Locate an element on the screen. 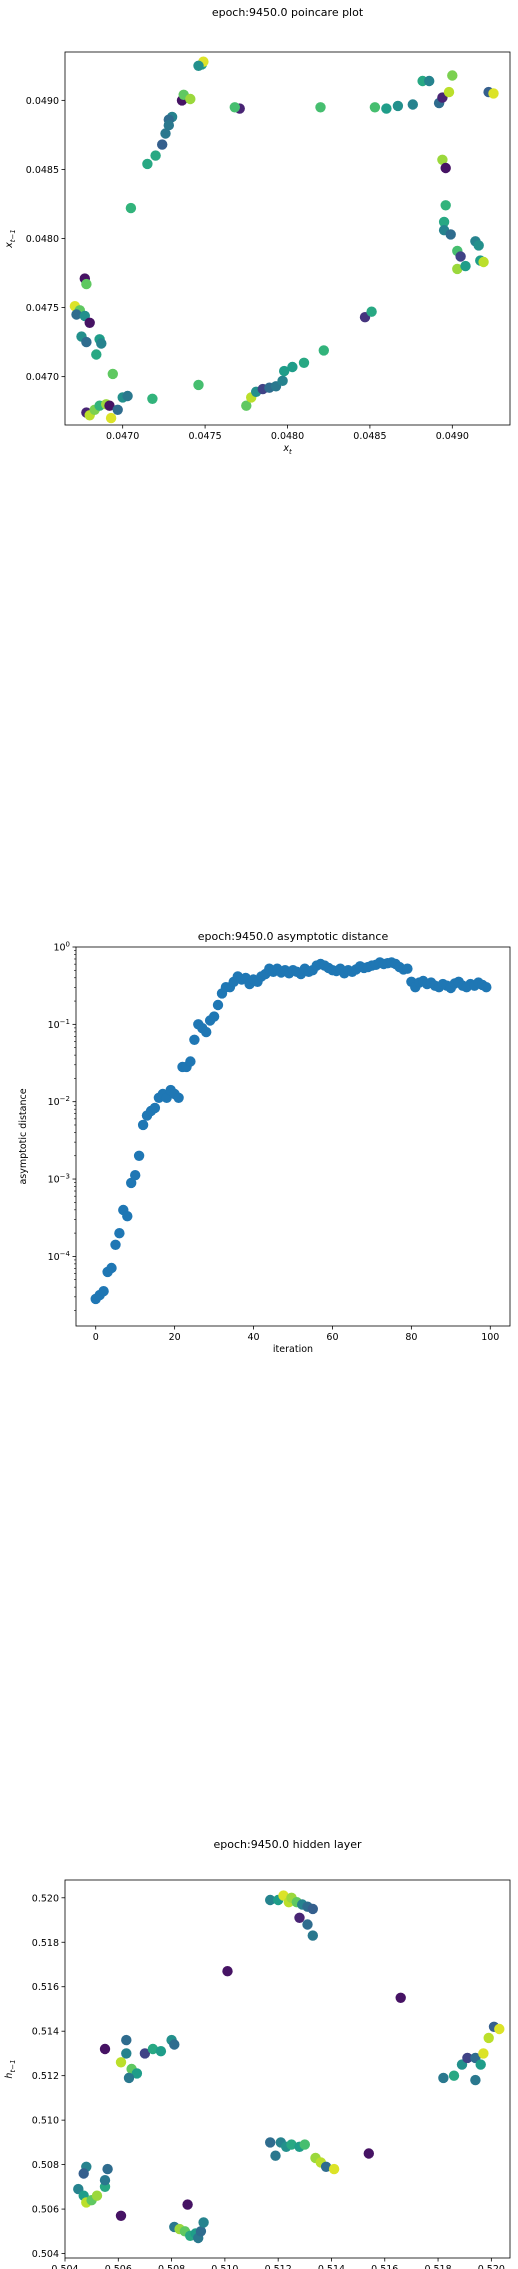 This screenshot has width=518, height=2269. y-tick-label: 0.516 is located at coordinates (45, 1987).